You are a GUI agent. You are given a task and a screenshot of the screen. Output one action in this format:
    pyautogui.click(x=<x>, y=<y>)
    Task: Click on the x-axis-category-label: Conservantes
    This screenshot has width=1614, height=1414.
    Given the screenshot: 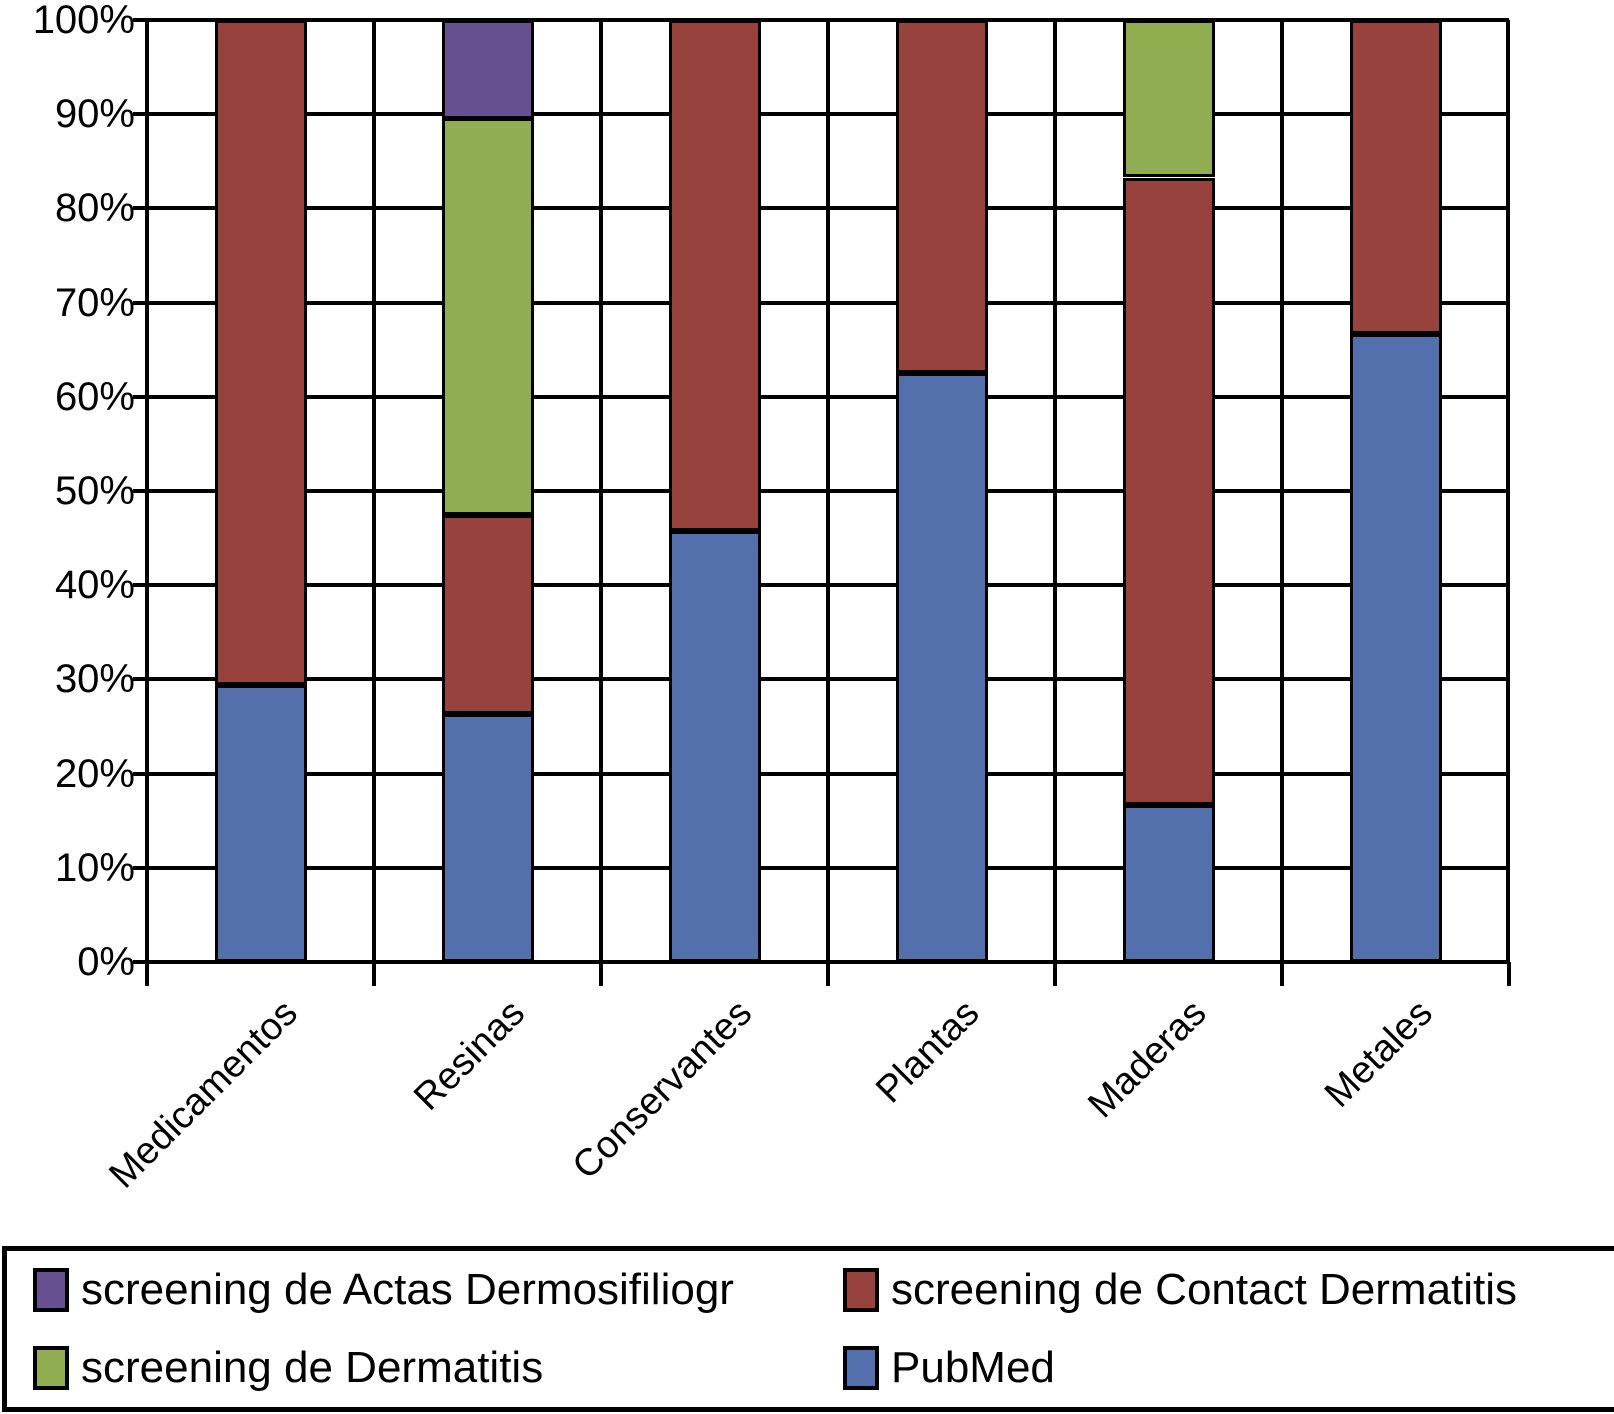 What is the action you would take?
    pyautogui.click(x=662, y=1090)
    